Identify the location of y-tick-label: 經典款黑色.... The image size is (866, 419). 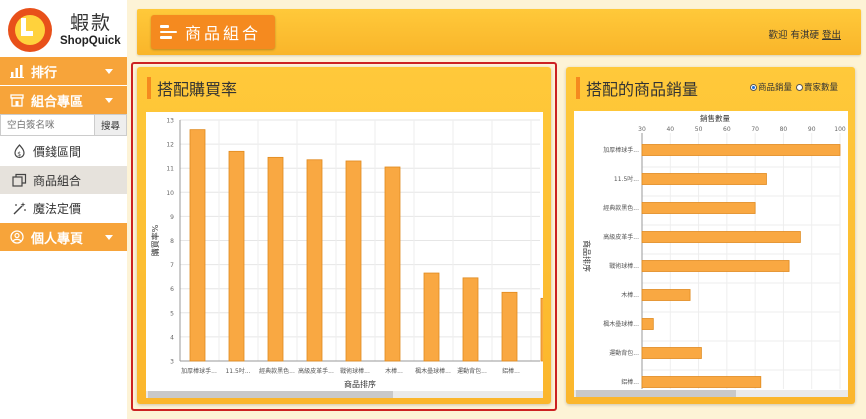
(621, 208).